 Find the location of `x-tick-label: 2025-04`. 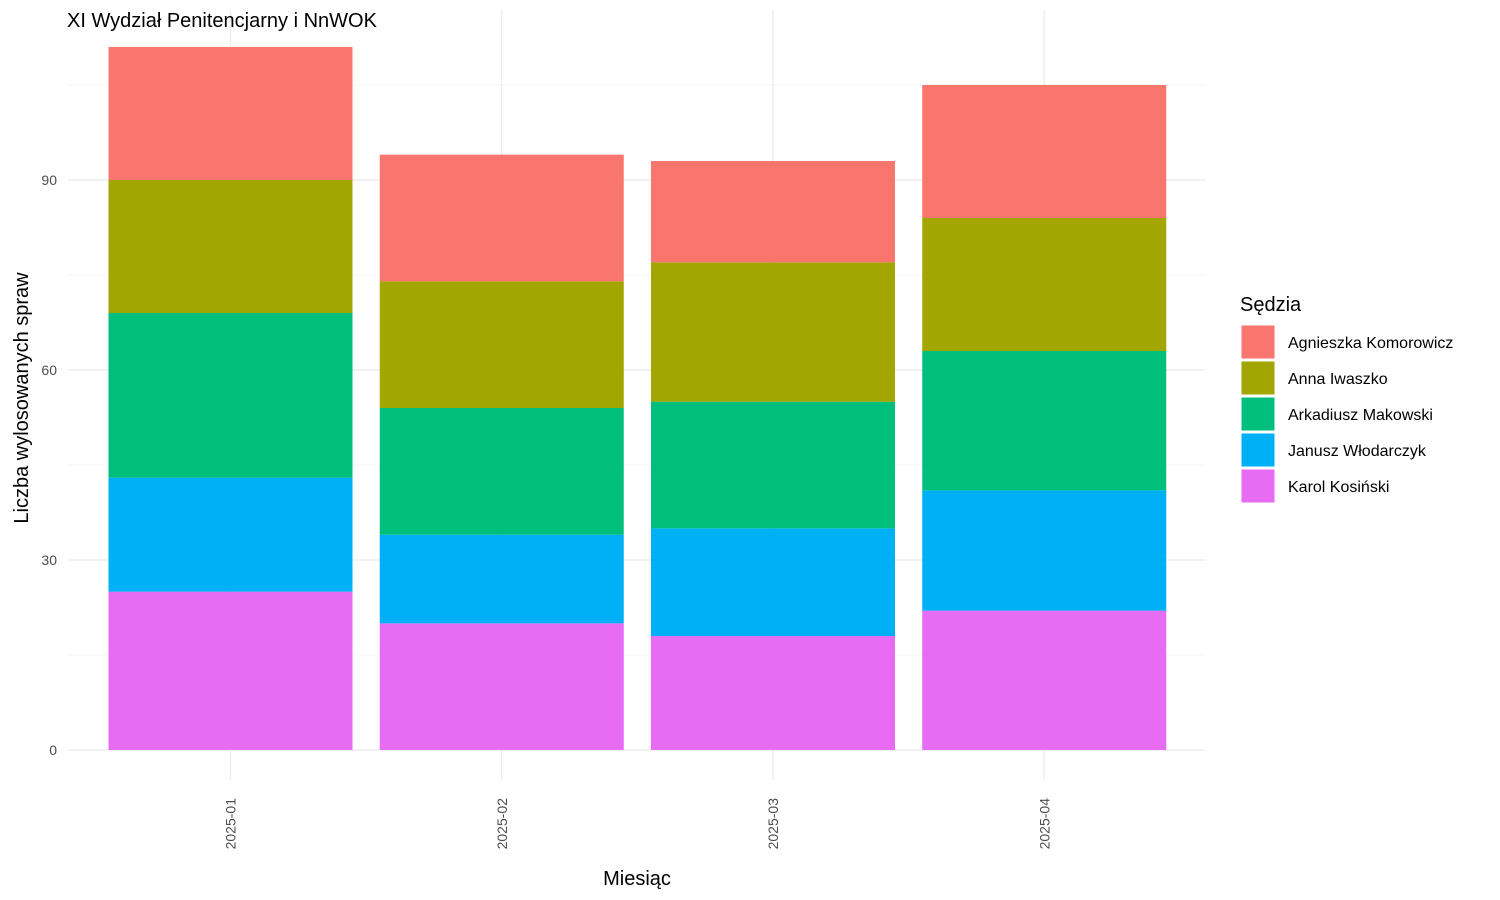

x-tick-label: 2025-04 is located at coordinates (1044, 824).